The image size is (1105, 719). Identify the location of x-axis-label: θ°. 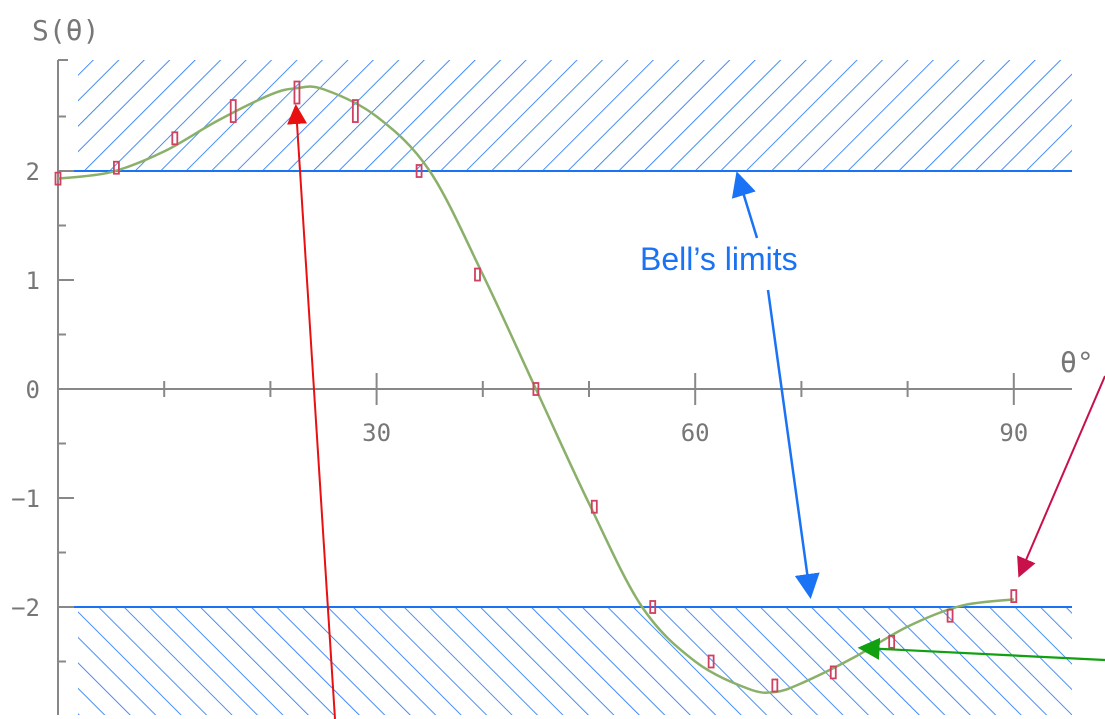
(1077, 362).